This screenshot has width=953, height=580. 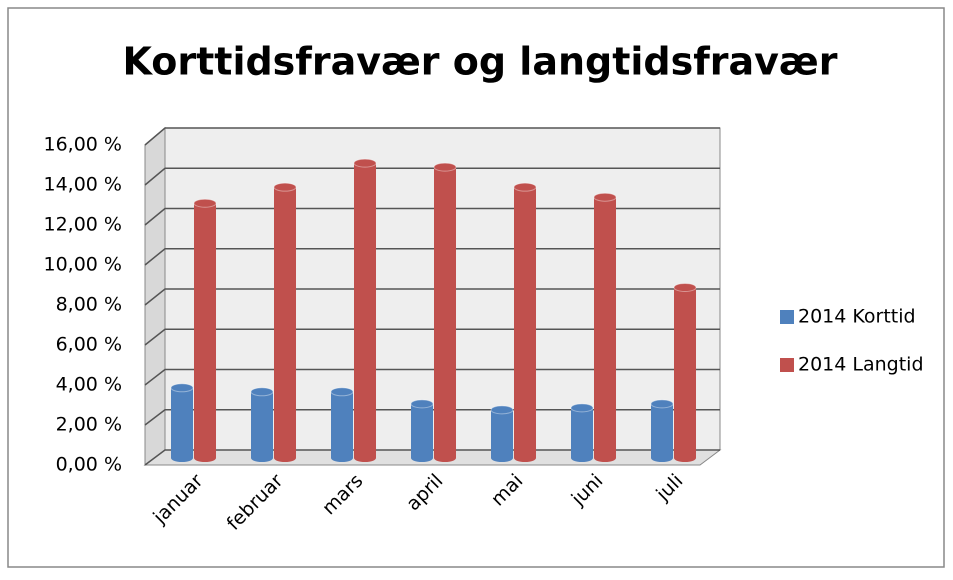 What do you see at coordinates (89, 385) in the screenshot?
I see `y-tick-label: 4,00 %` at bounding box center [89, 385].